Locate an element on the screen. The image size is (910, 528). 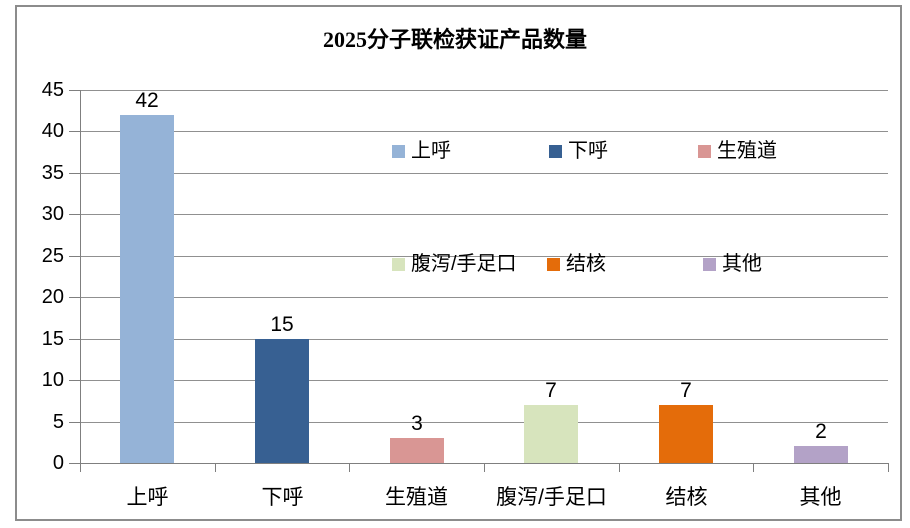
bar-value-label: 2 is located at coordinates (821, 431).